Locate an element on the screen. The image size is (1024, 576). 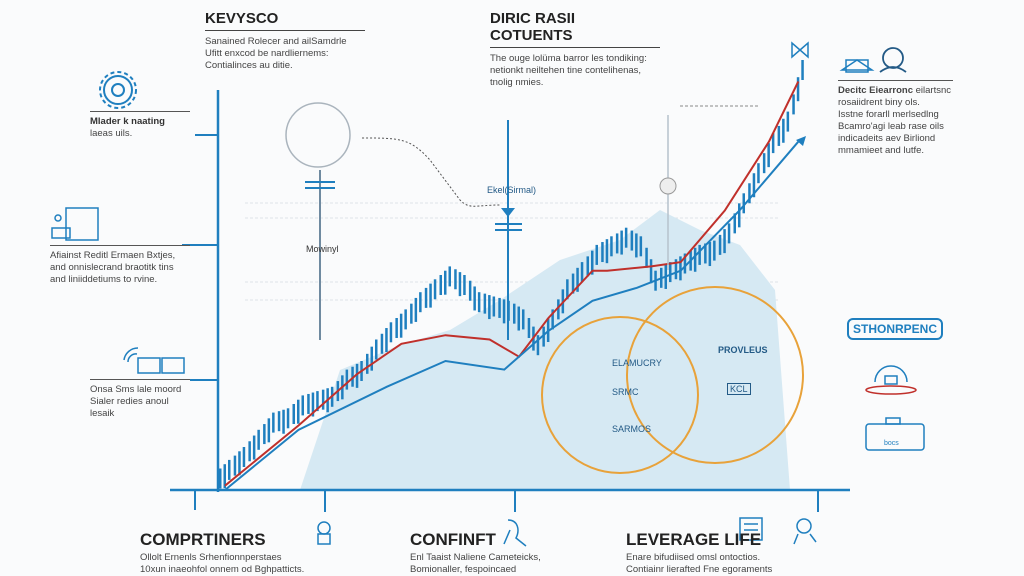
bulb-icon is located at coordinates (668, 186).